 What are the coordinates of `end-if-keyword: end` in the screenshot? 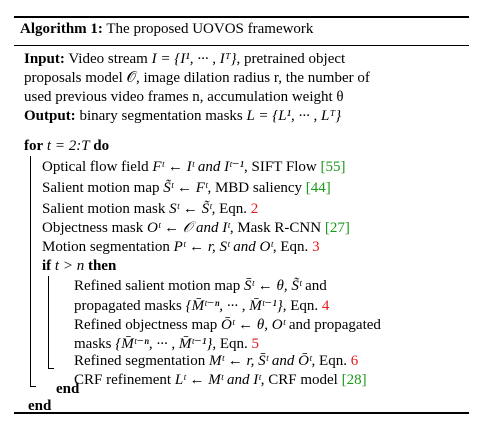 It's located at (68, 389).